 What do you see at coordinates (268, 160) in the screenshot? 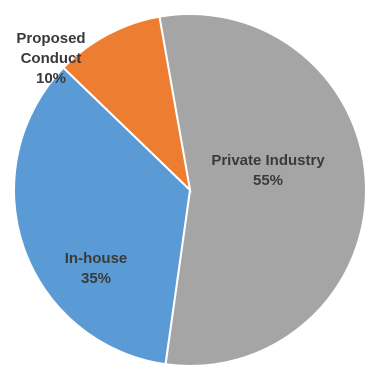
I see `slice-name-label: Private Industry` at bounding box center [268, 160].